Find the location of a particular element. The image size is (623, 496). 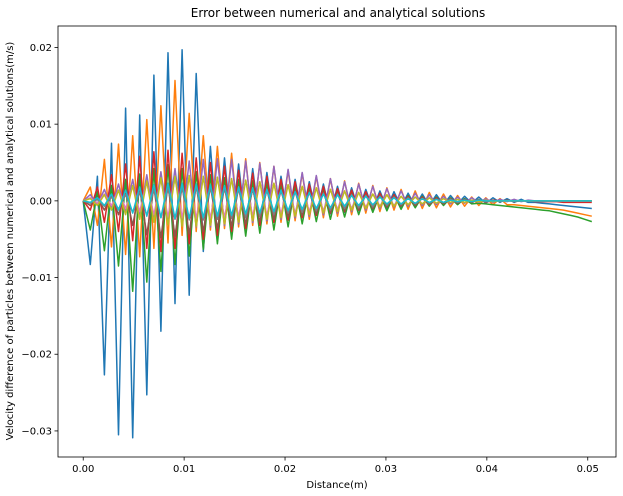

x-tick-label: 0.05 is located at coordinates (588, 469).